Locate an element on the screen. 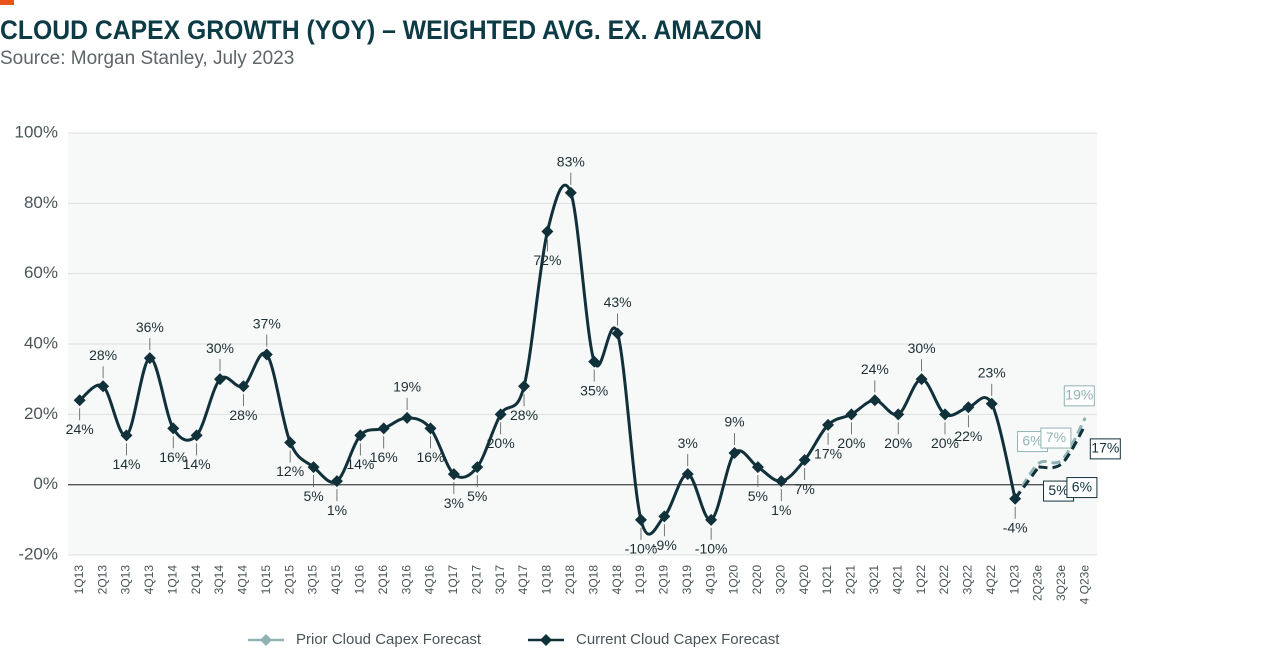 The height and width of the screenshot is (661, 1263). x-tick-label: 3Q21 is located at coordinates (874, 580).